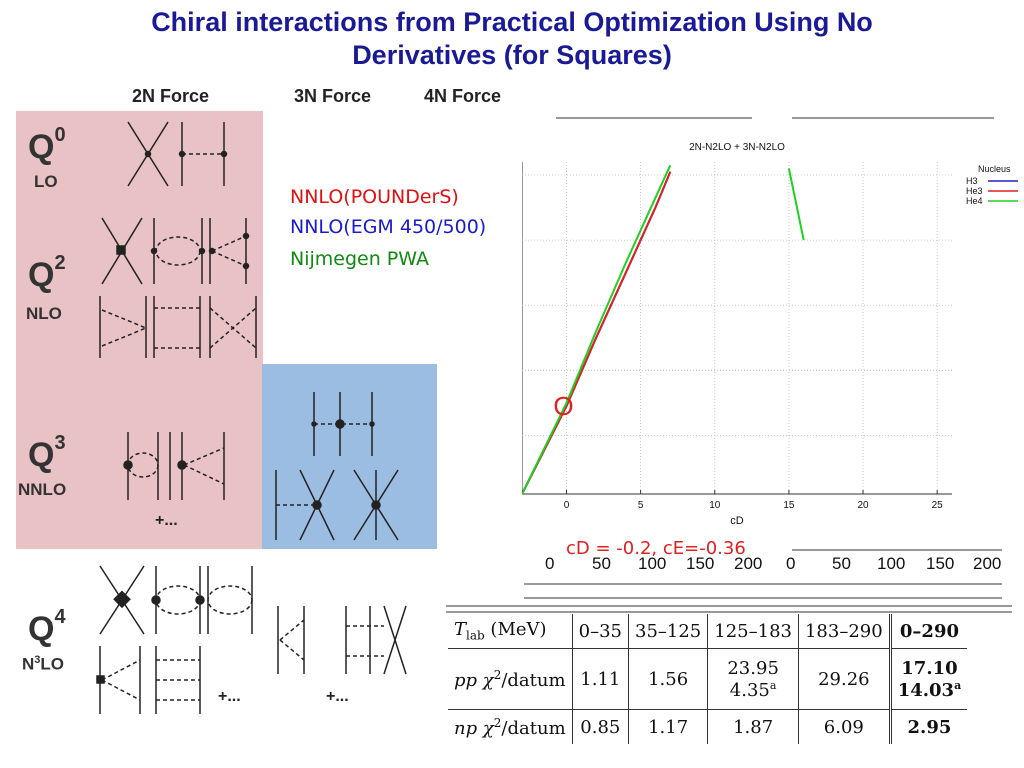  Describe the element at coordinates (753, 726) in the screenshot. I see `table-cell: 1.87` at that location.